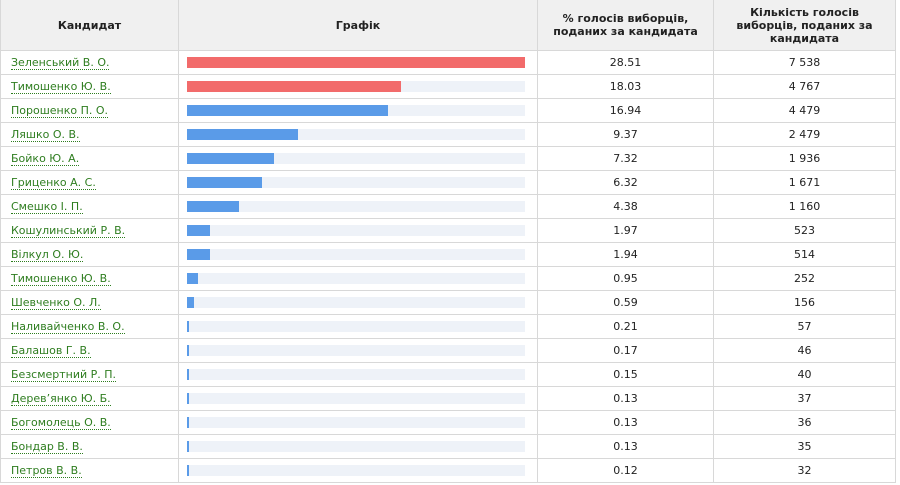 Image resolution: width=900 pixels, height=485 pixels. I want to click on candidate-cell: Балашов Г. В., so click(89, 350).